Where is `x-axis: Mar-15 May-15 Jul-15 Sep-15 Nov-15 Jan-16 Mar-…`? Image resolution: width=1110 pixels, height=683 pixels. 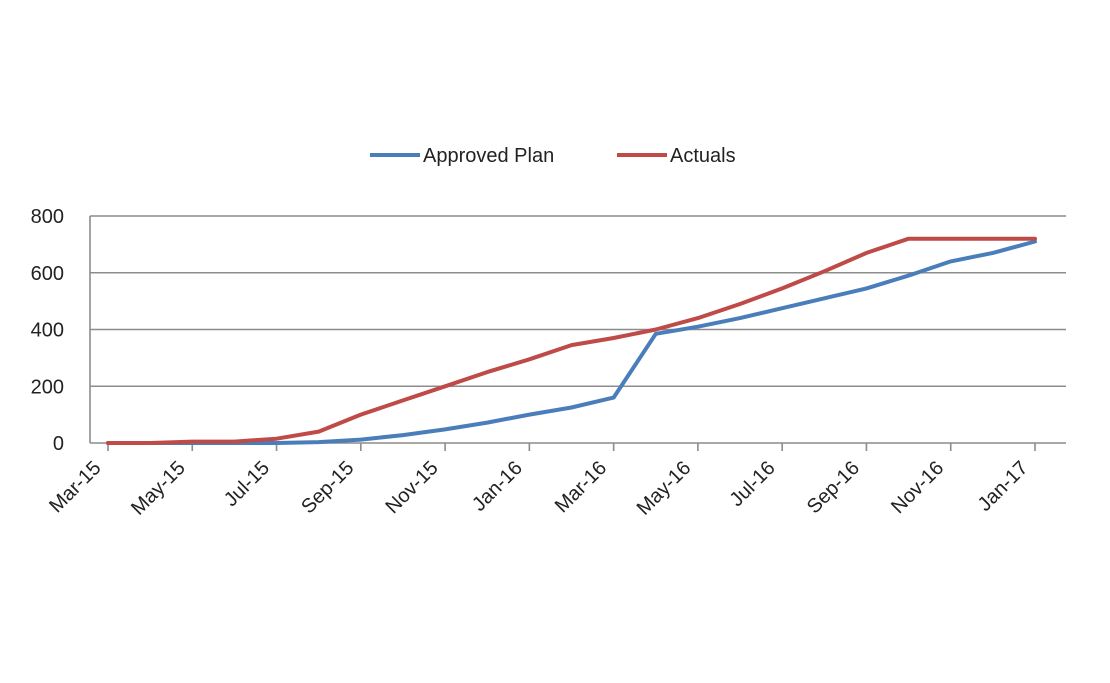 x-axis: Mar-15 May-15 Jul-15 Sep-15 Nov-15 Jan-16 Mar-… is located at coordinates (540, 481).